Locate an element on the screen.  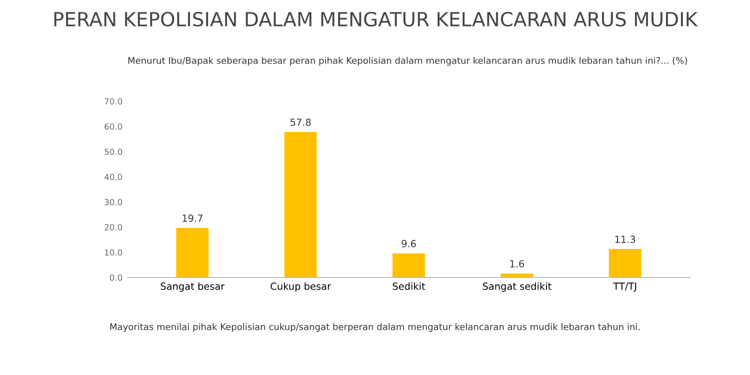
x-tick-label: Sedikit is located at coordinates (409, 286).